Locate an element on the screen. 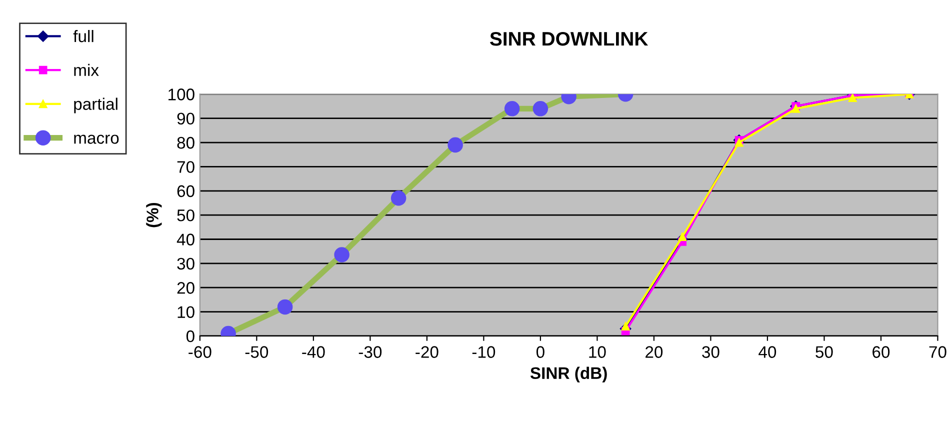  x-tick-label: 10 is located at coordinates (597, 352).